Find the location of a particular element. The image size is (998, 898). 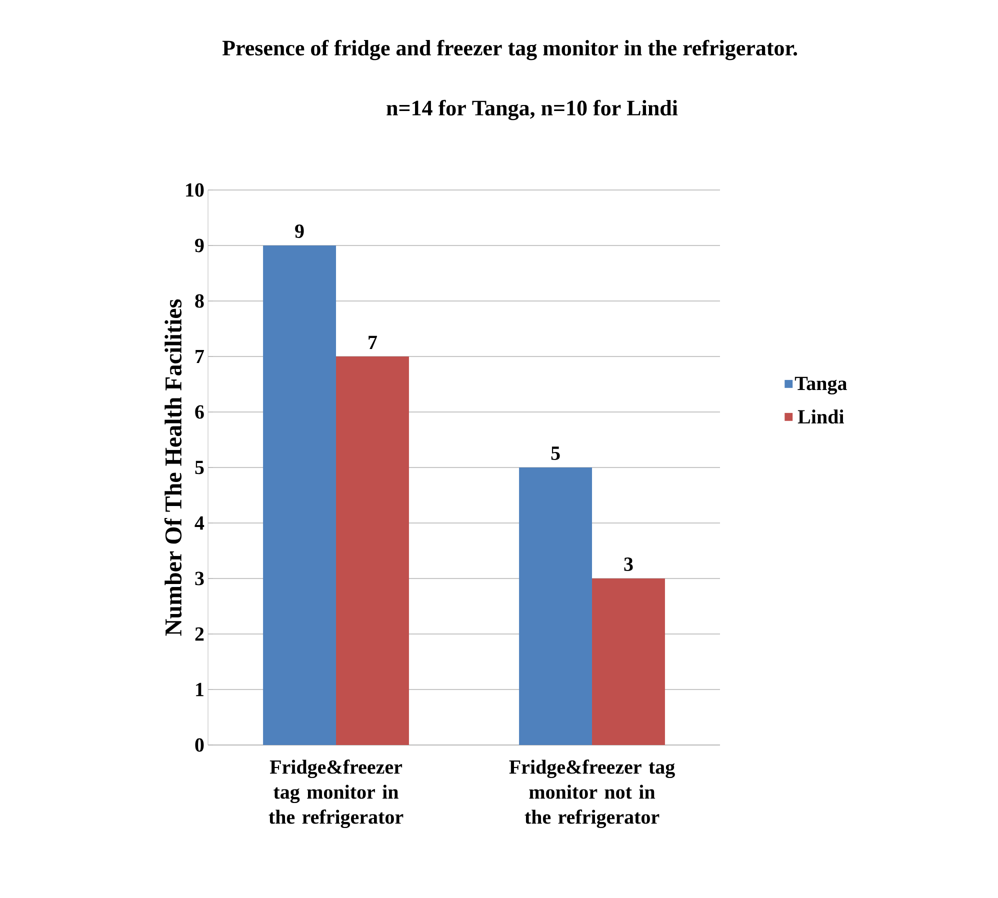

data-label: 9 is located at coordinates (299, 231).